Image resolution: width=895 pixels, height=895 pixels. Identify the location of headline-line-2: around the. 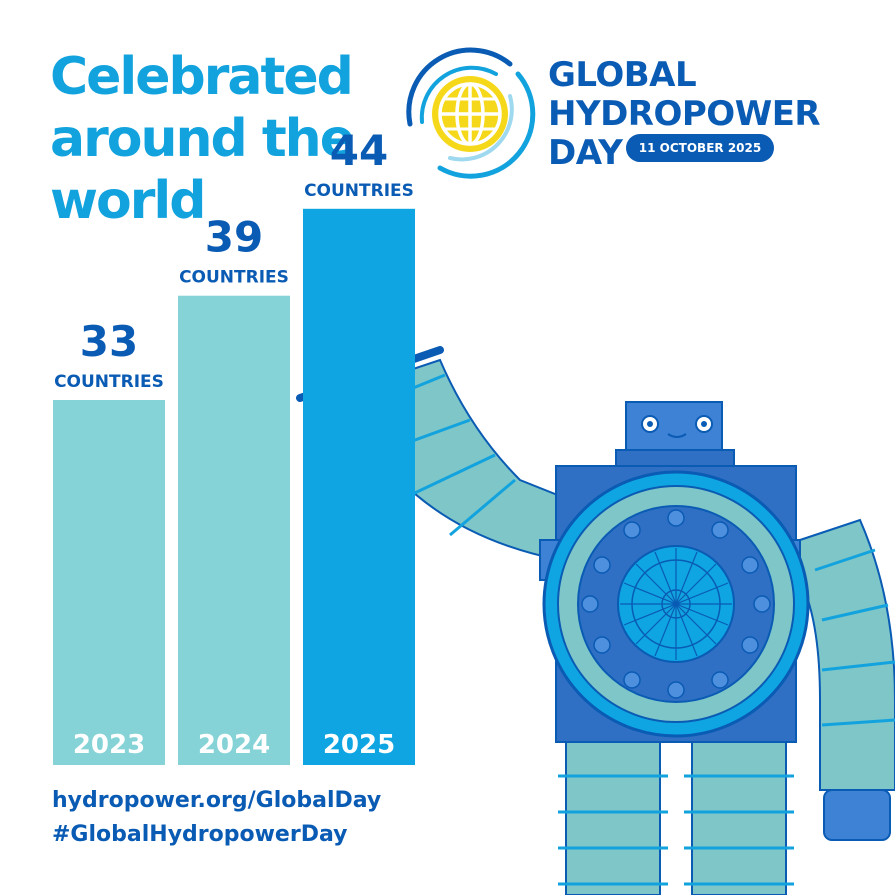
(202, 139).